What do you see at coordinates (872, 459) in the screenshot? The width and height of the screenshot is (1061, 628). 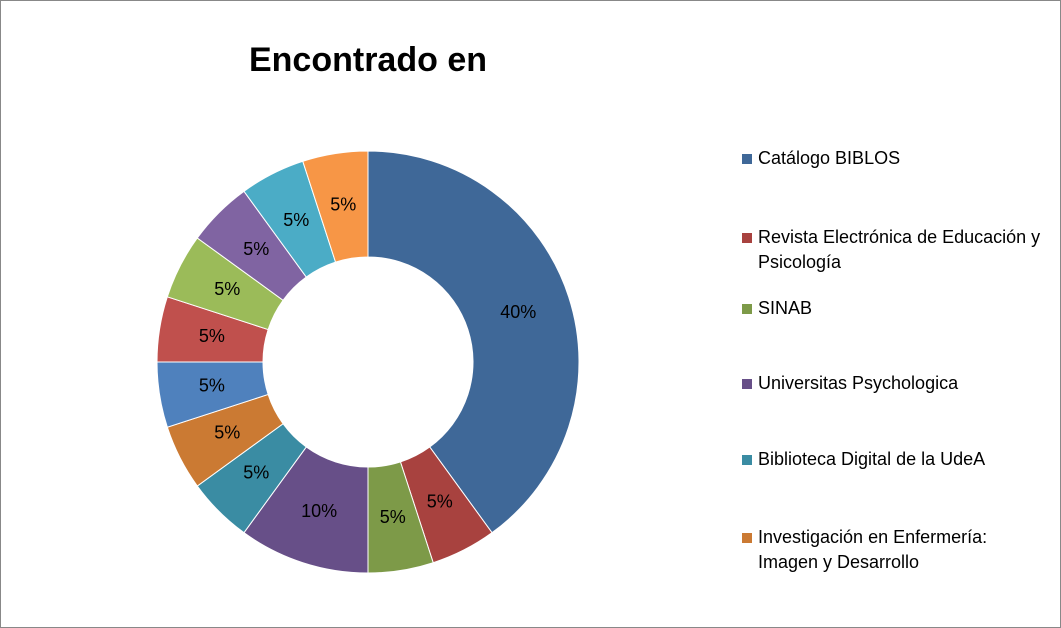 I see `legend-label: Biblioteca Digital de la UdeA` at bounding box center [872, 459].